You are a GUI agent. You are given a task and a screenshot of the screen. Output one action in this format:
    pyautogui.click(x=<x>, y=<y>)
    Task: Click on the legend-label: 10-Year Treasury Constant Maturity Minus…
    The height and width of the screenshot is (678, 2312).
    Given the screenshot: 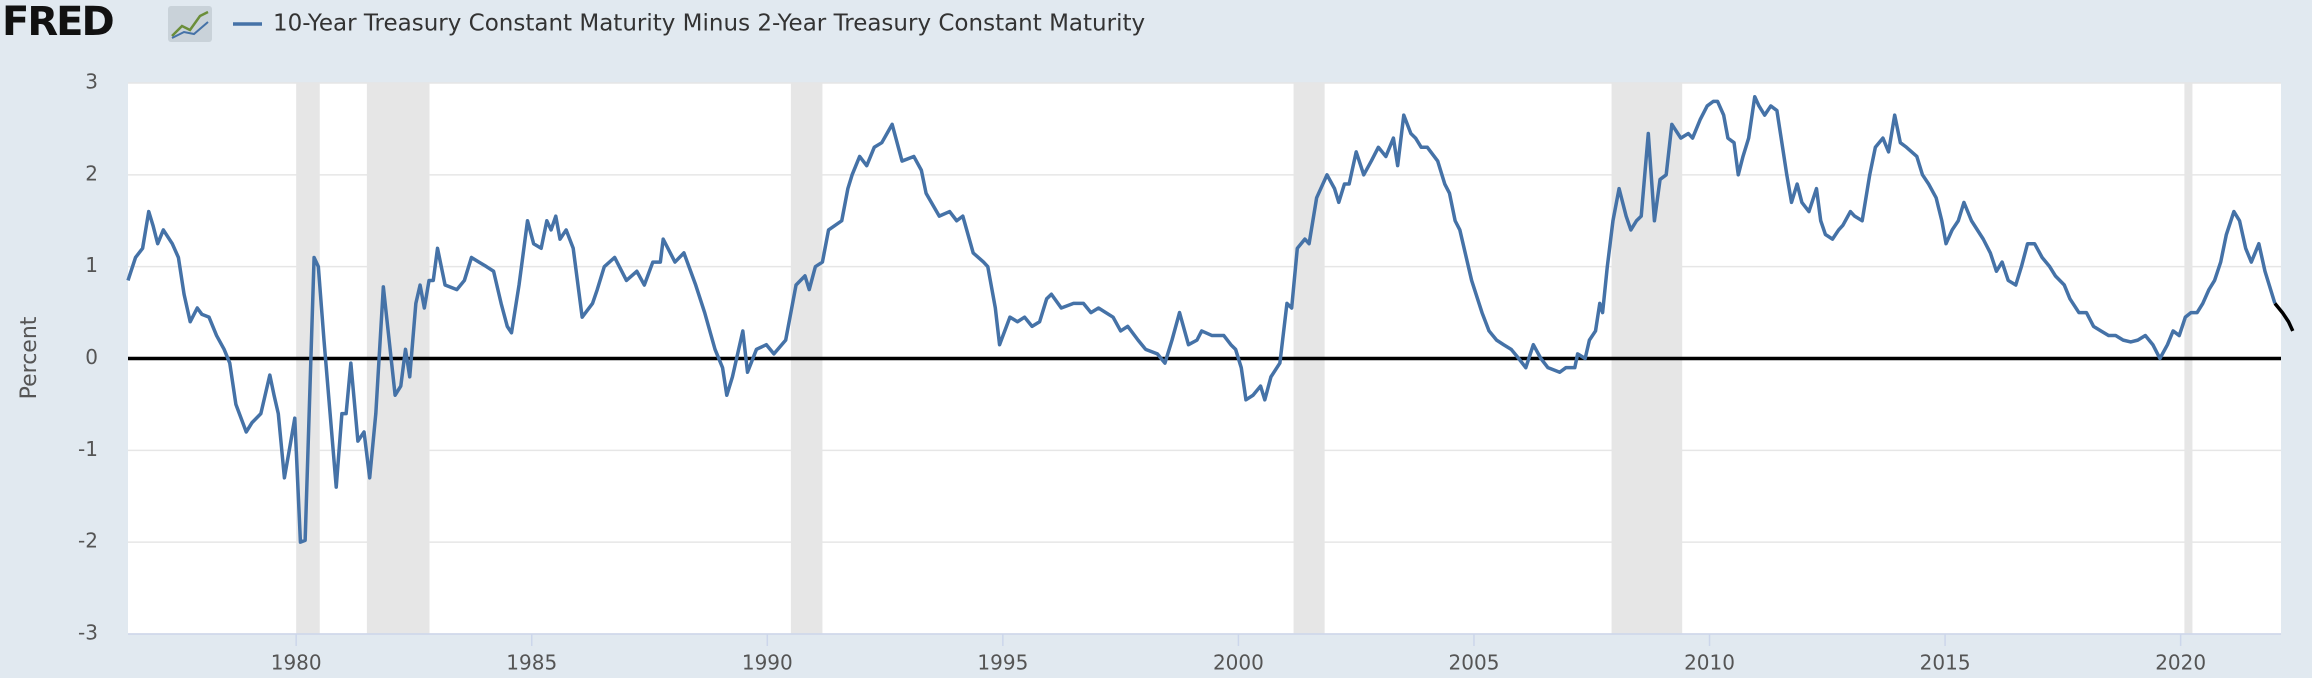 What is the action you would take?
    pyautogui.click(x=709, y=24)
    